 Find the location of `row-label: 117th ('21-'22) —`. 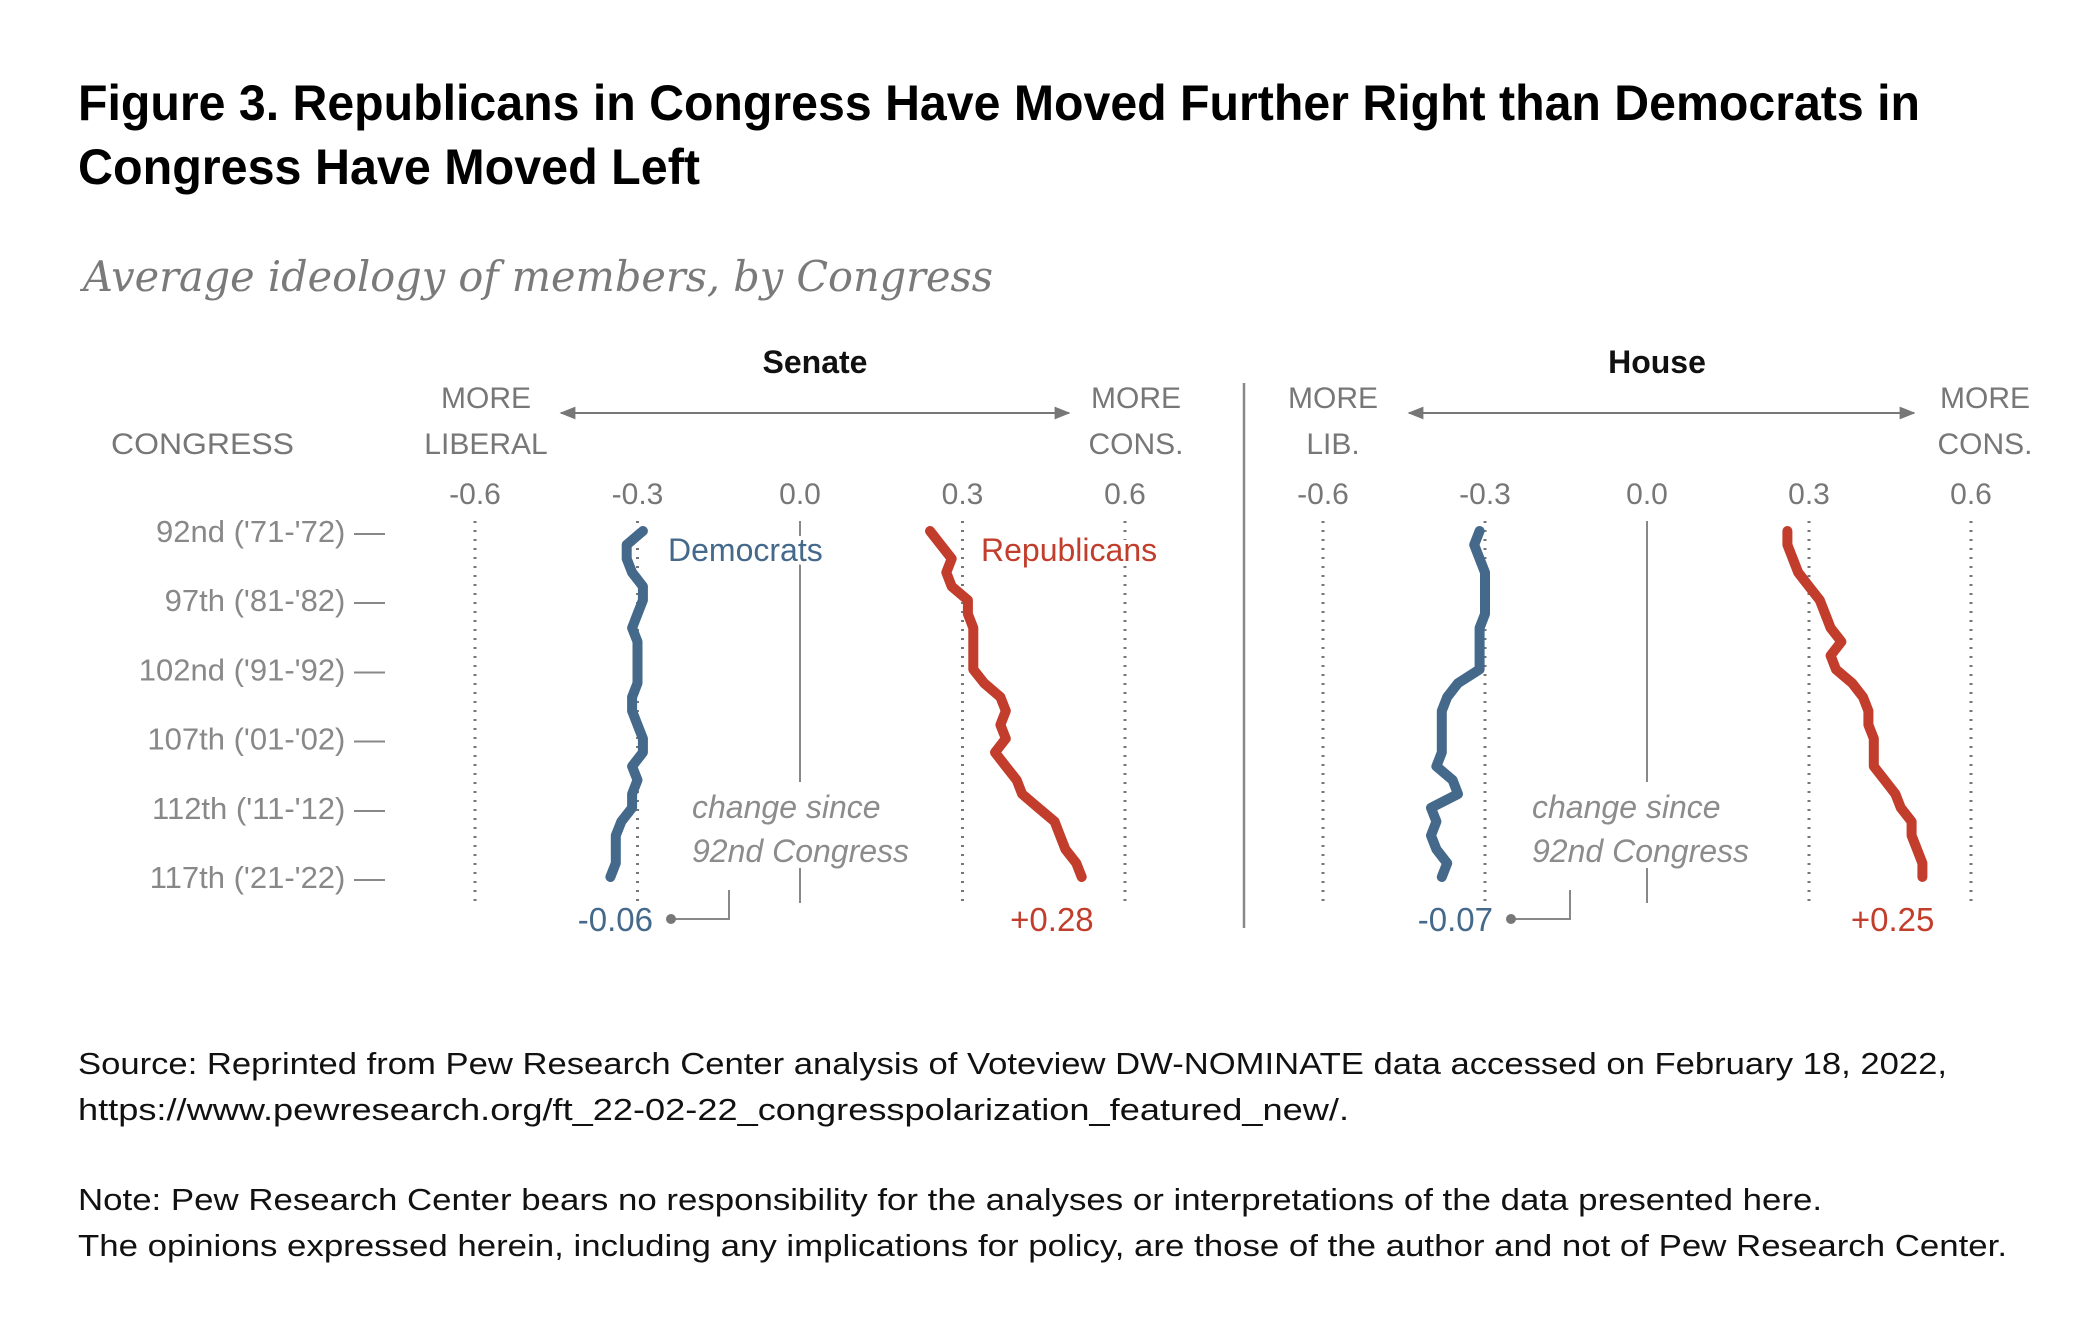

row-label: 117th ('21-'22) — is located at coordinates (267, 877).